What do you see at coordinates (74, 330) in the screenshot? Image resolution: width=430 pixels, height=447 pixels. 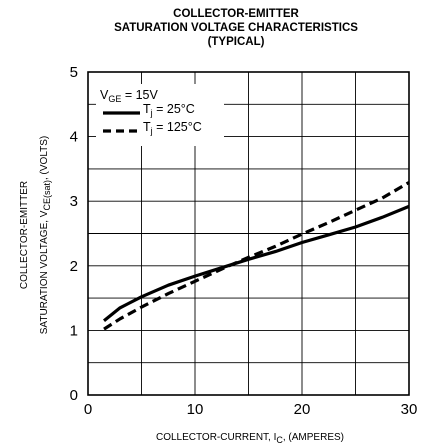 I see `y-tick-label-1: 1` at bounding box center [74, 330].